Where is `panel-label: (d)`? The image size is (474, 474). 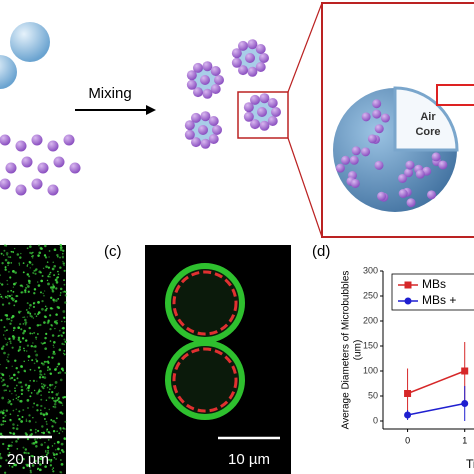
panel-label: (d) is located at coordinates (321, 251).